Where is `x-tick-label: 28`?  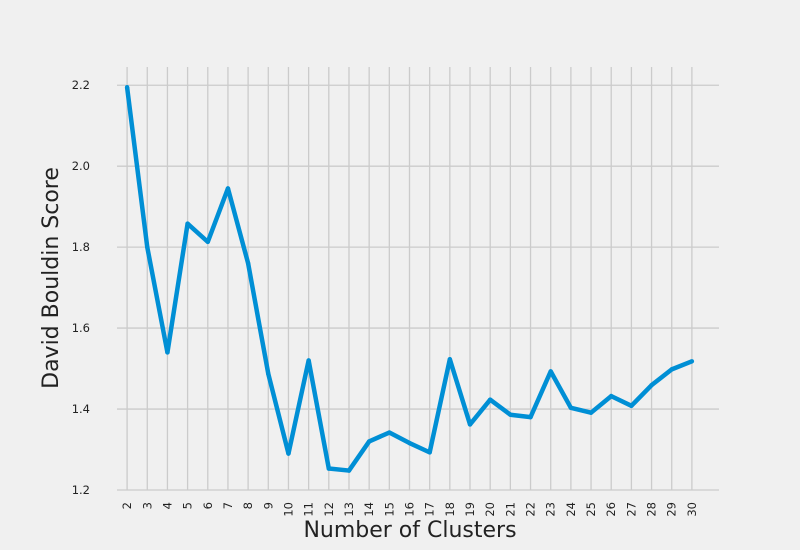 x-tick-label: 28 is located at coordinates (652, 509).